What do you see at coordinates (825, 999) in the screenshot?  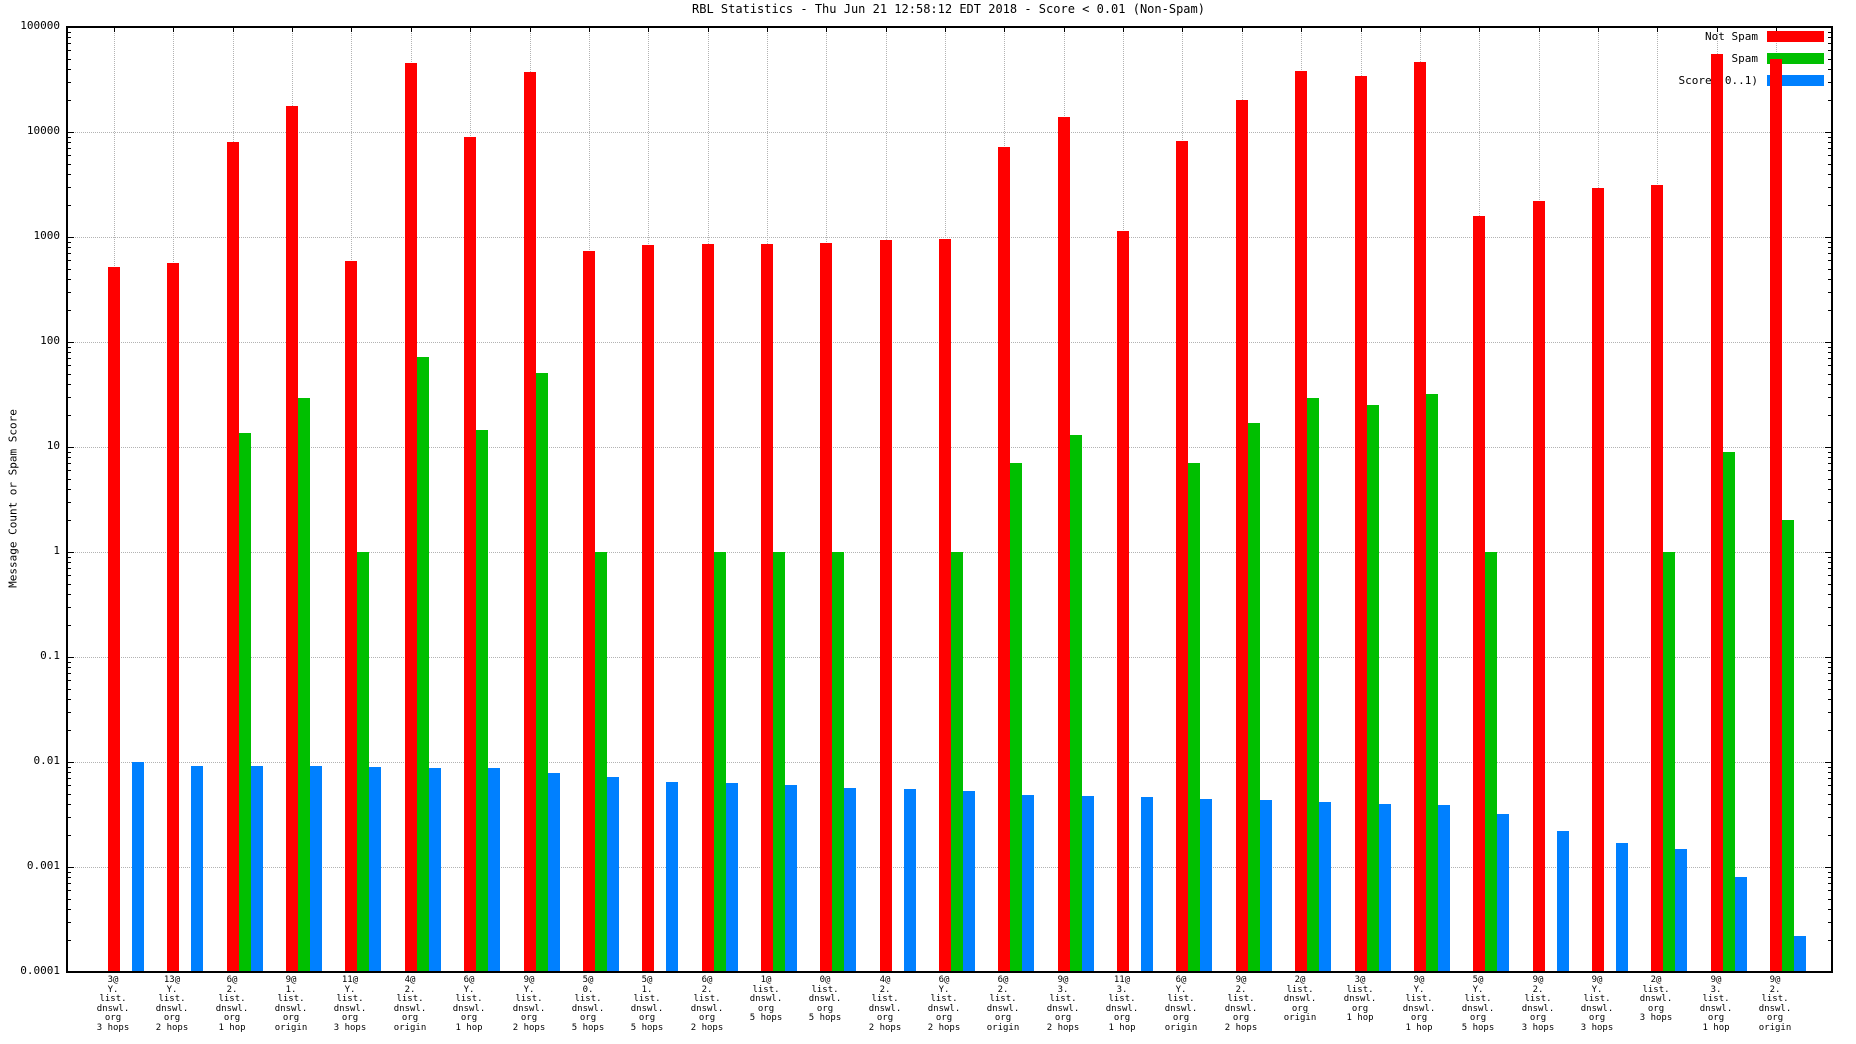 I see `x-tick-label: 0@ list. dnswl. org 5 hops` at bounding box center [825, 999].